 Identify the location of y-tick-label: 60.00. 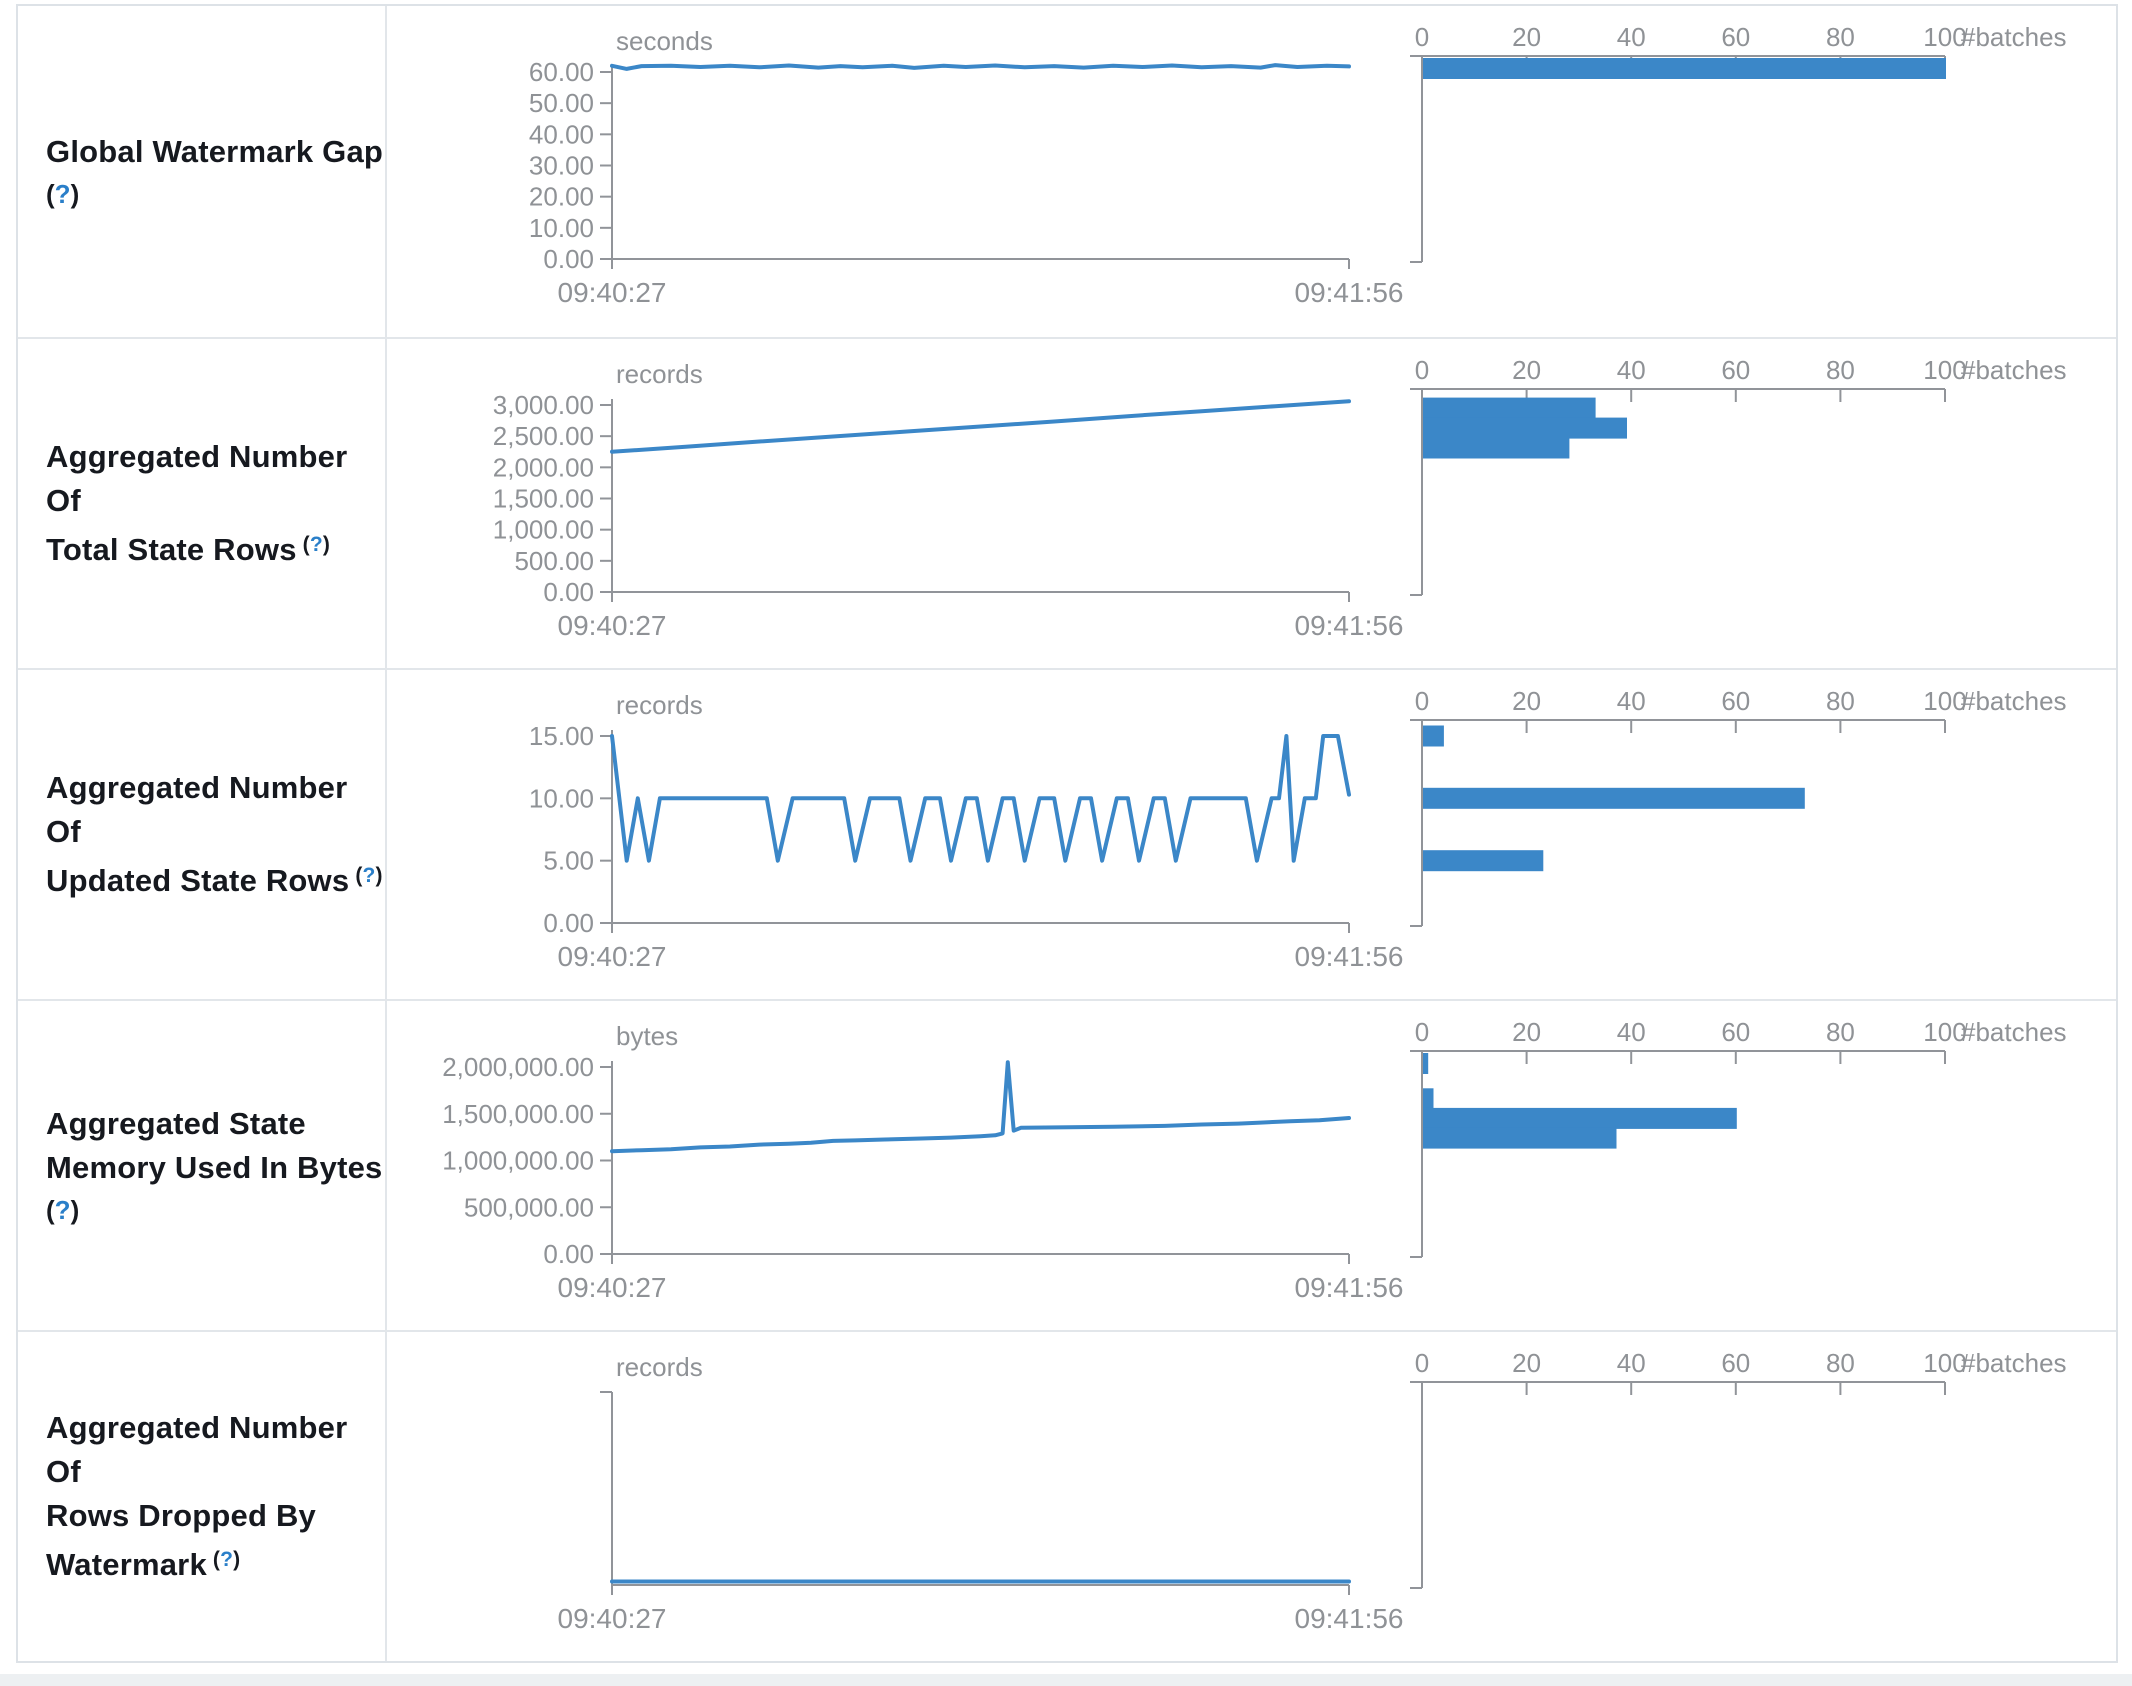
(561, 72).